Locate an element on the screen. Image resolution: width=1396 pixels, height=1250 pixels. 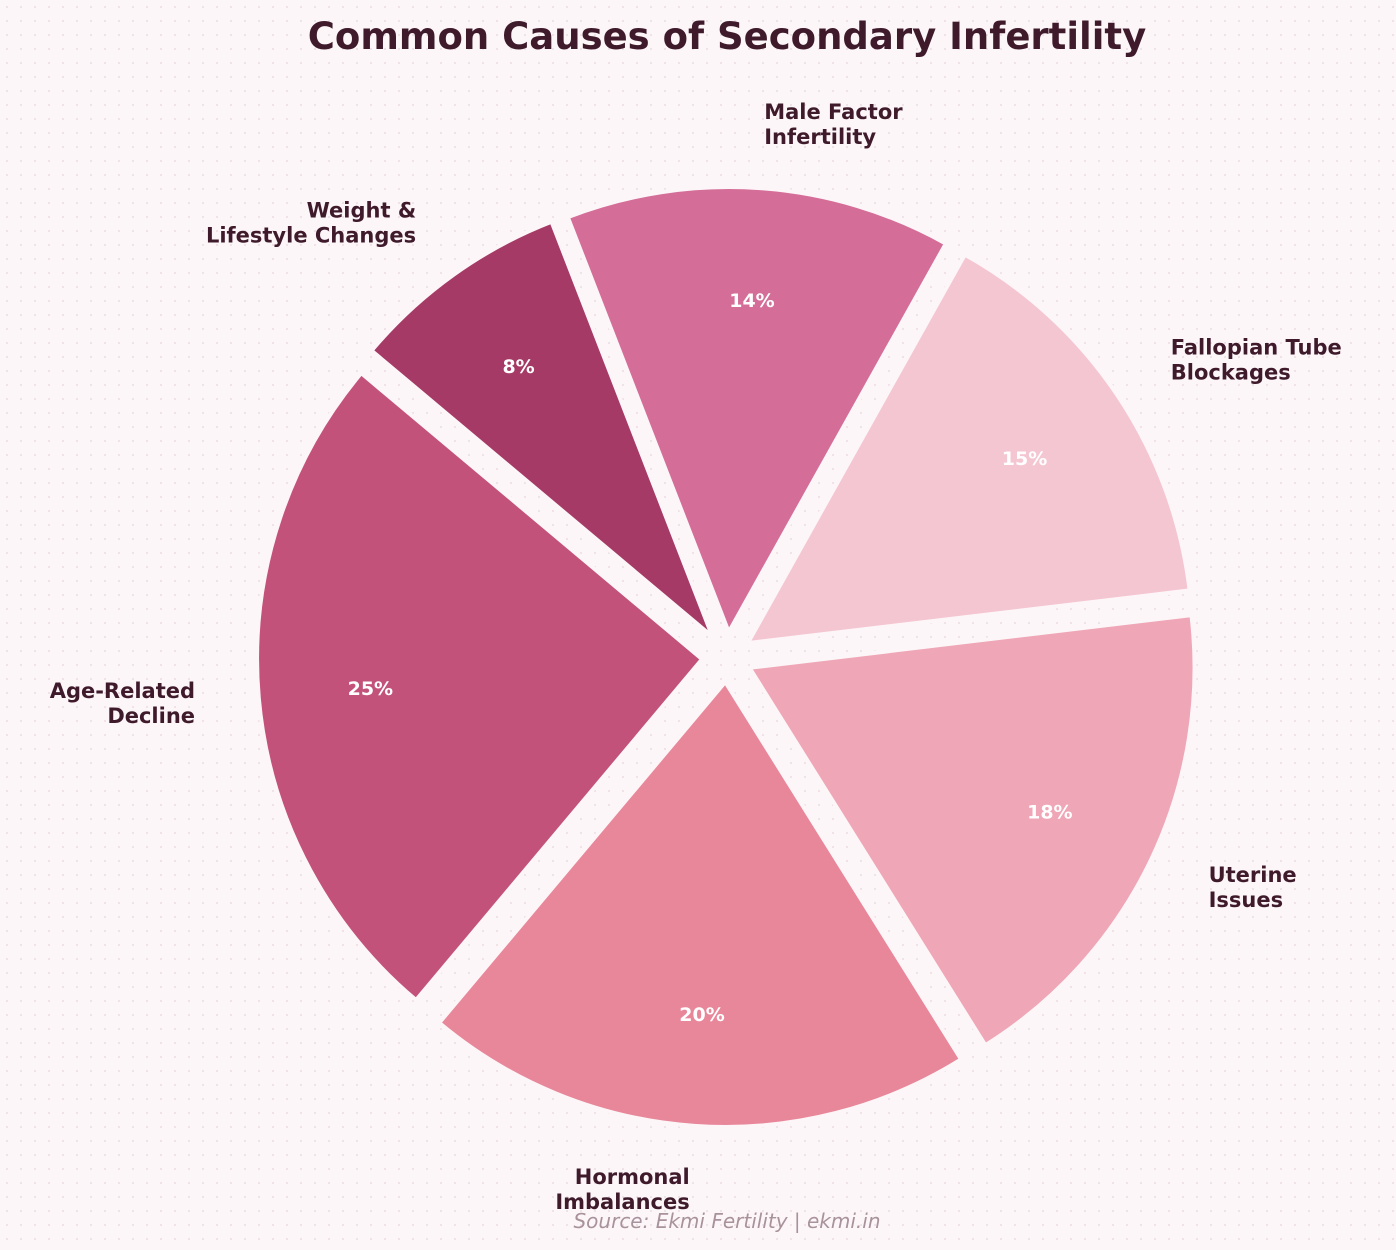
slice-percent-label: 25% is located at coordinates (370, 689).